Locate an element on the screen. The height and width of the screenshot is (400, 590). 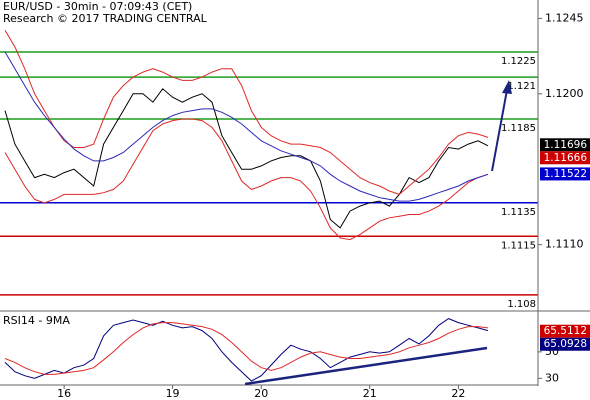
value-tag-label: 65.0928 is located at coordinates (565, 344).